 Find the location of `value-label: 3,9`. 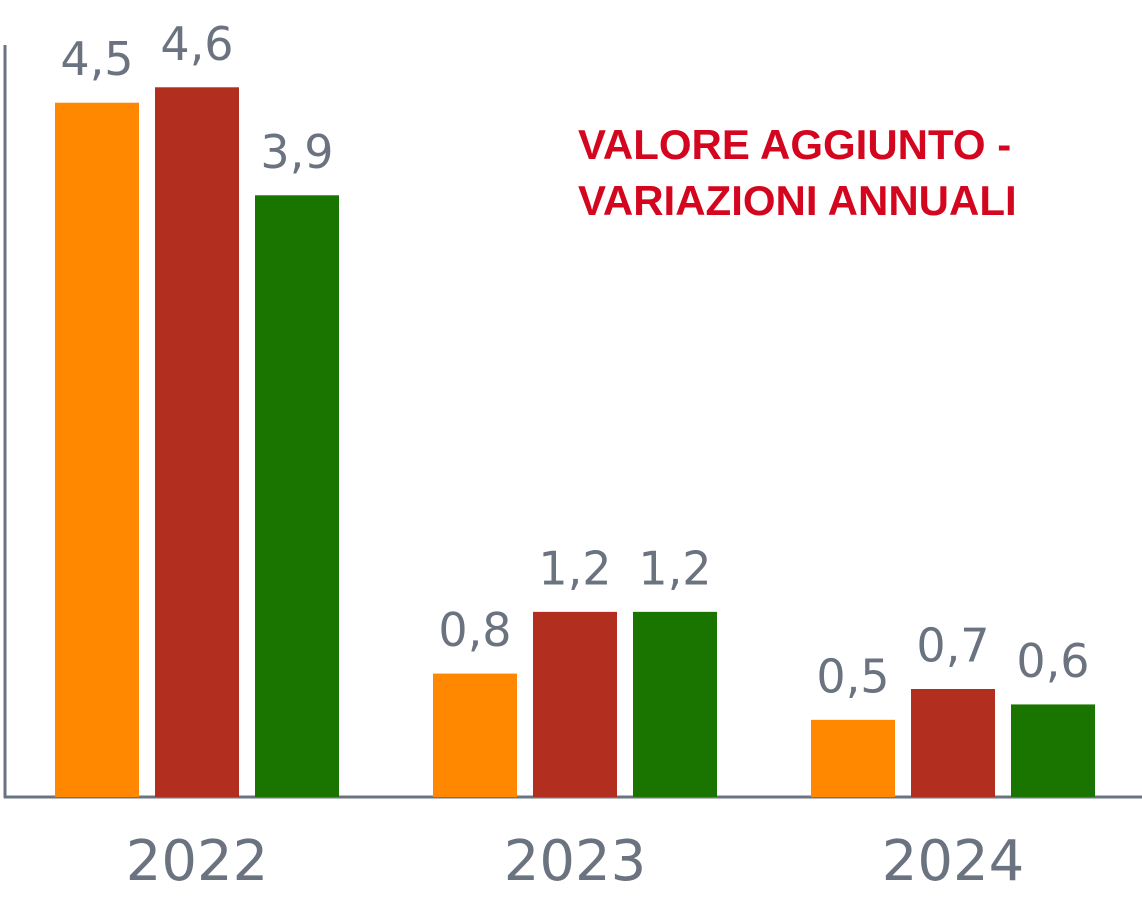

value-label: 3,9 is located at coordinates (296, 152).